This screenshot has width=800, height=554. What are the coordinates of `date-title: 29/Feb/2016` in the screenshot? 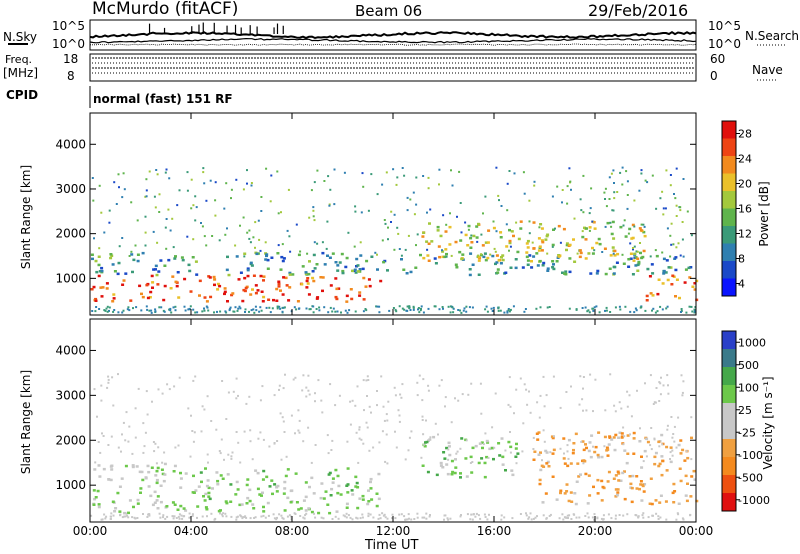 It's located at (638, 10).